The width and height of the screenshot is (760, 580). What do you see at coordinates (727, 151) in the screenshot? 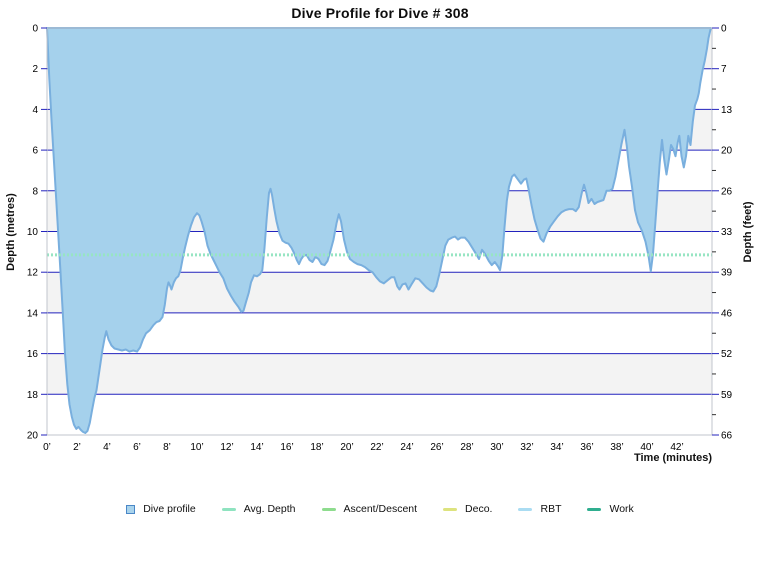
I see `y-right-tick-label: 20` at bounding box center [727, 151].